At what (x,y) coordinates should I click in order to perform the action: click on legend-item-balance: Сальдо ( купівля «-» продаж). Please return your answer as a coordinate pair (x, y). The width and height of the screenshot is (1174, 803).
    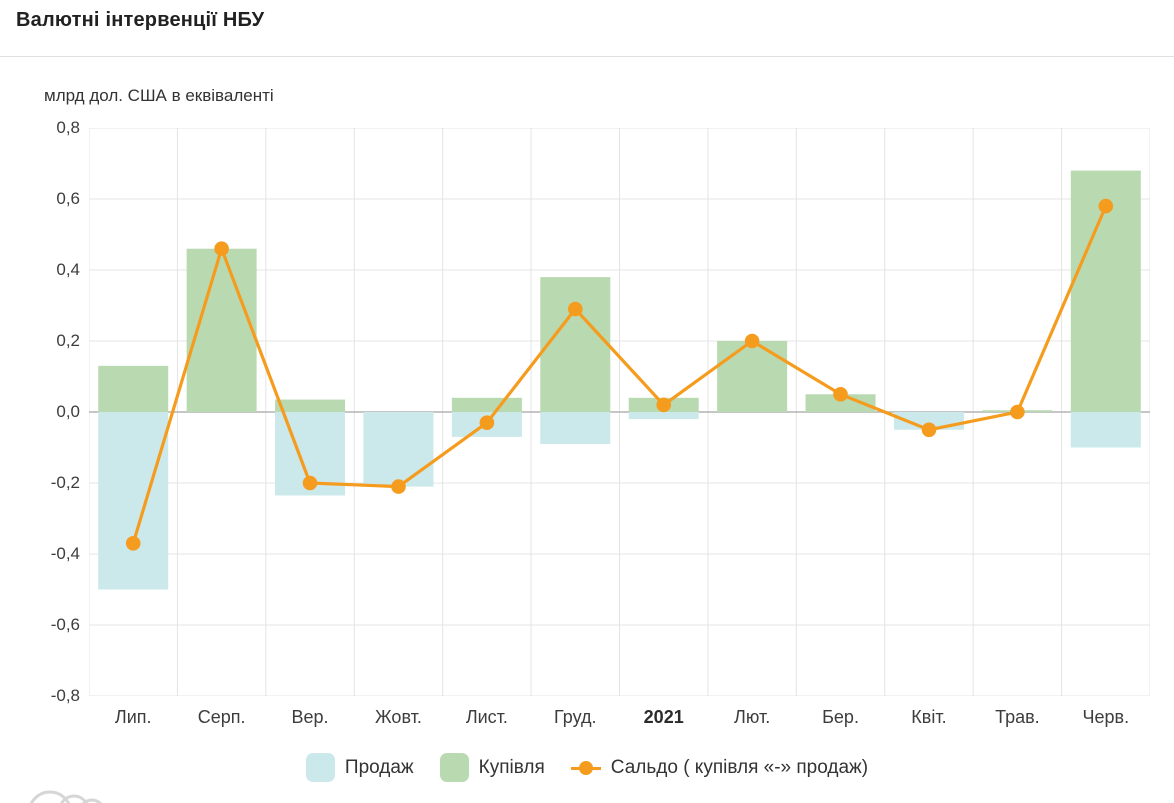
    Looking at the image, I should click on (719, 767).